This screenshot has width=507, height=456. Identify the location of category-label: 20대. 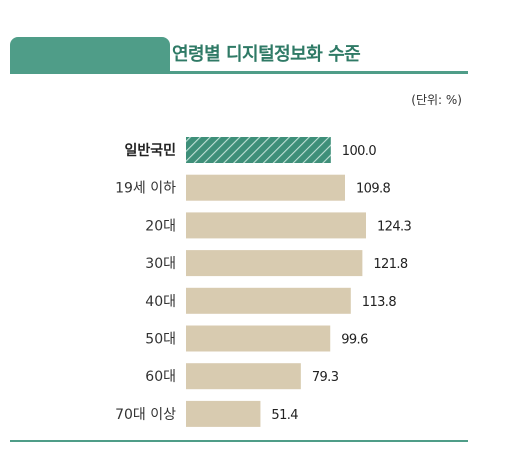
(160, 226).